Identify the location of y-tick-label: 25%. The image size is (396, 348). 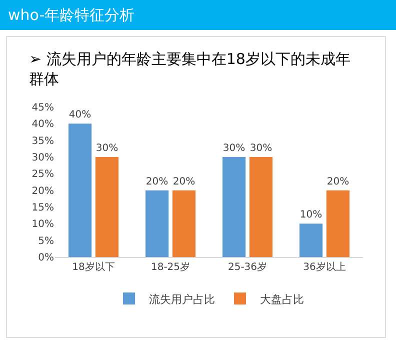
(43, 174).